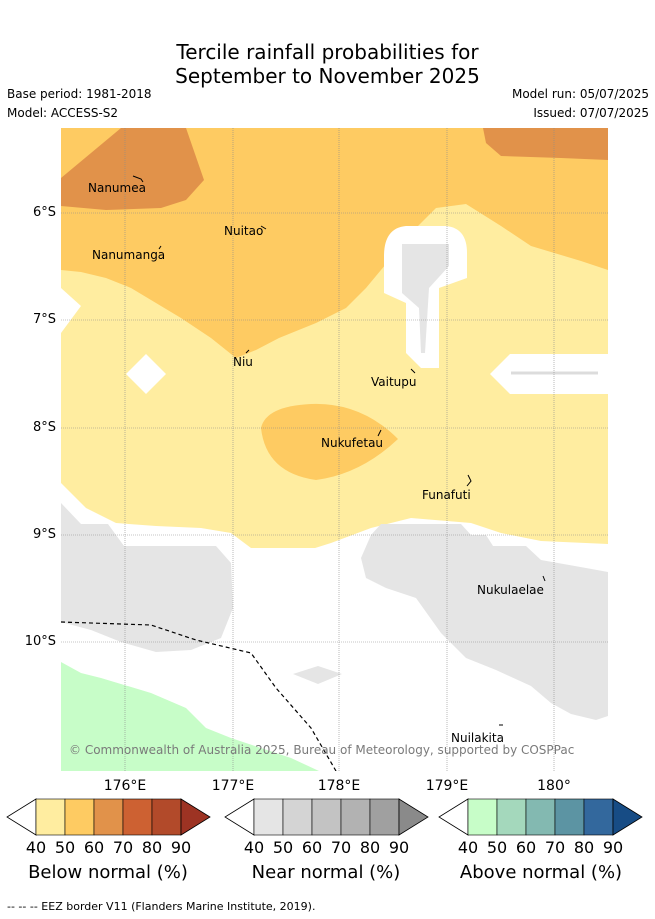 This screenshot has width=655, height=919. What do you see at coordinates (580, 94) in the screenshot?
I see `model-run: Model run: 05/07/2025` at bounding box center [580, 94].